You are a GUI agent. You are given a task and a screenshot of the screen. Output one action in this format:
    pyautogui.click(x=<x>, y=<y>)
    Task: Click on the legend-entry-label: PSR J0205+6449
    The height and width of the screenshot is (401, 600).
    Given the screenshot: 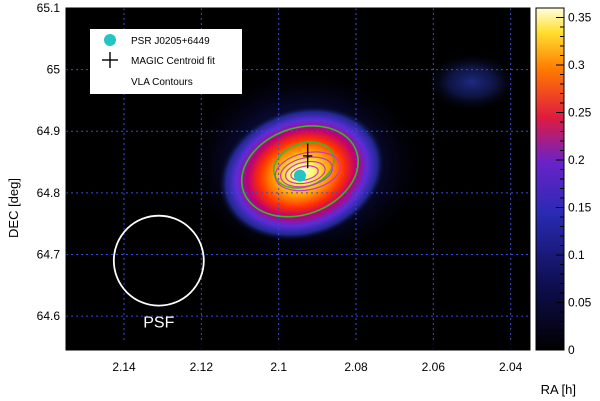 What is the action you would take?
    pyautogui.click(x=170, y=41)
    